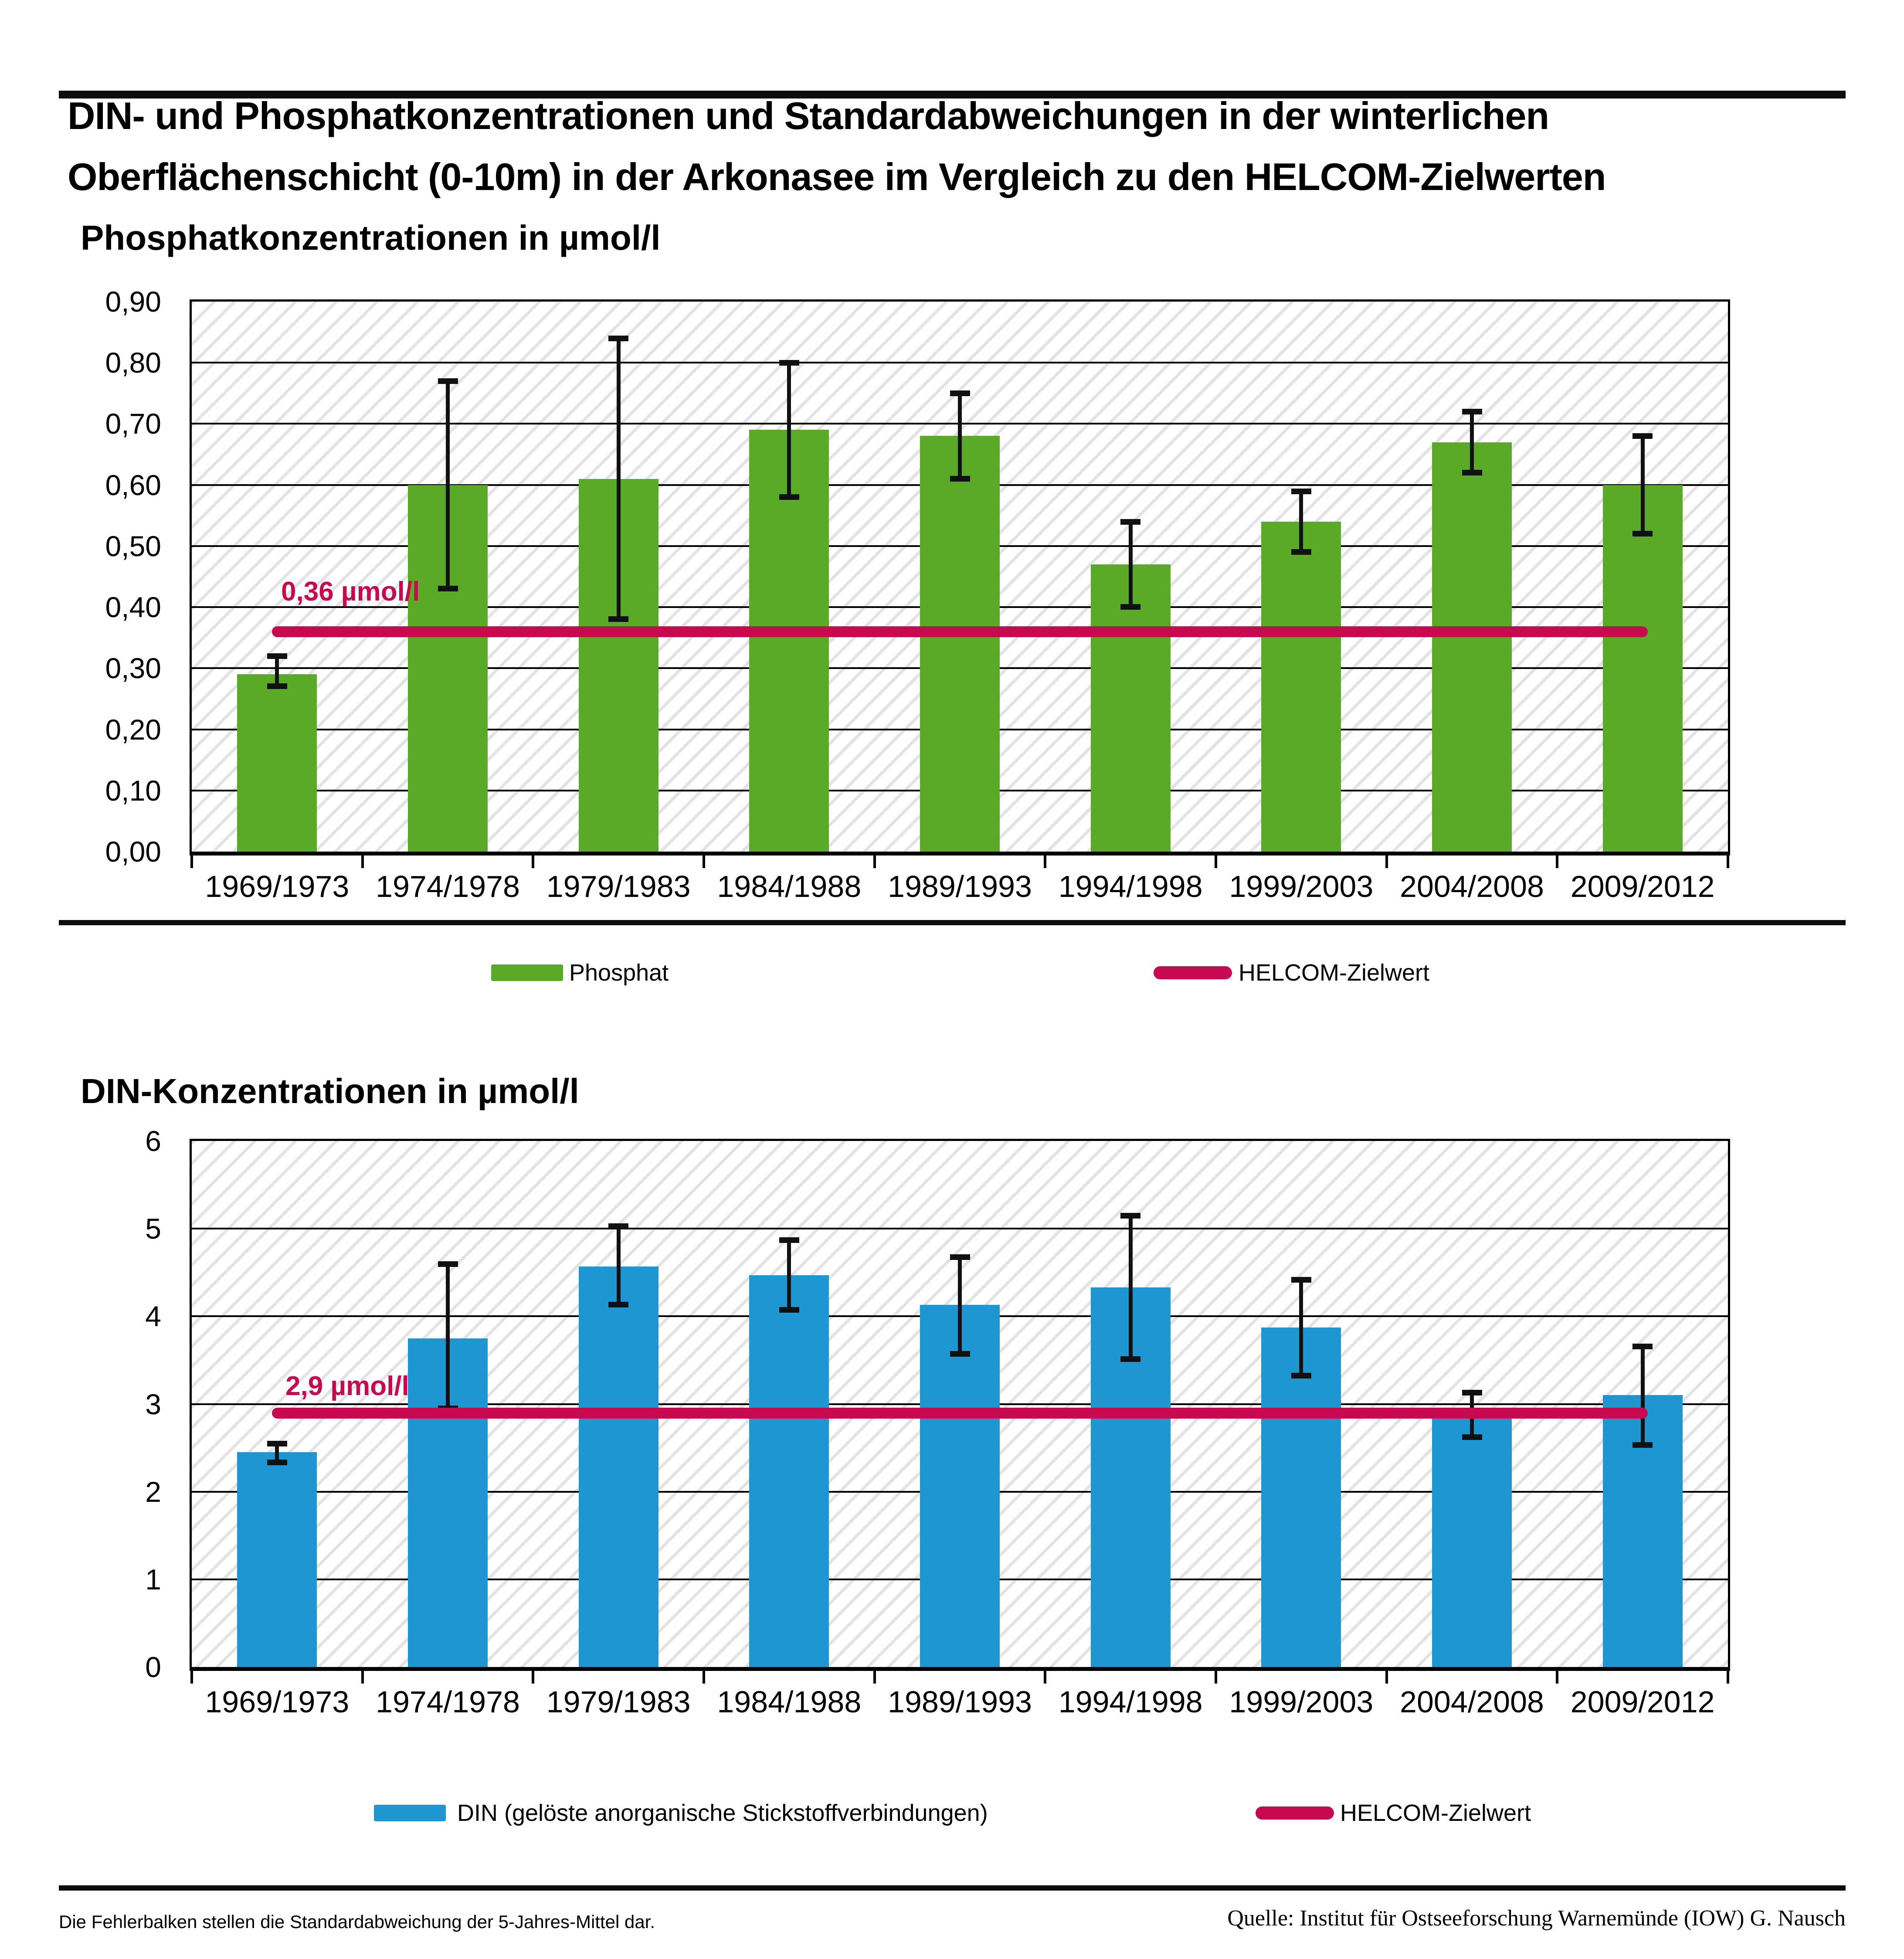  Describe the element at coordinates (153, 1229) in the screenshot. I see `y-axis-tick-label: 5` at that location.